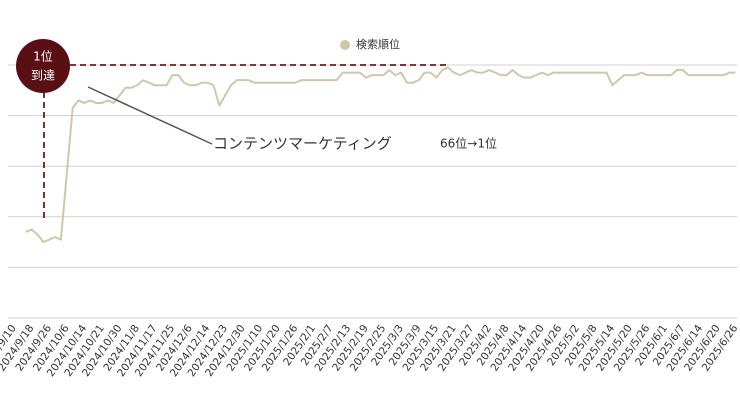 The width and height of the screenshot is (740, 404). What do you see at coordinates (468, 143) in the screenshot?
I see `annotation-note: 66位→1位` at bounding box center [468, 143].